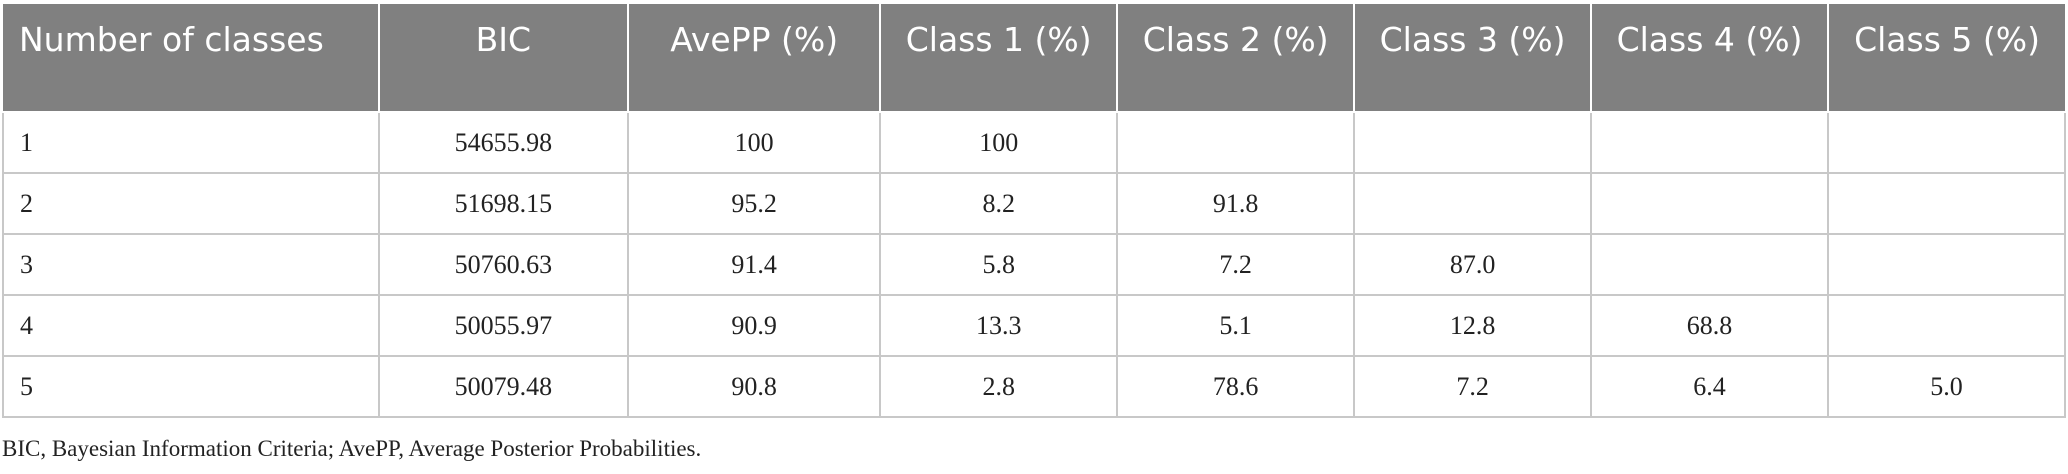 Image resolution: width=2068 pixels, height=474 pixels. What do you see at coordinates (503, 386) in the screenshot?
I see `cell-bic: 50079.48` at bounding box center [503, 386].